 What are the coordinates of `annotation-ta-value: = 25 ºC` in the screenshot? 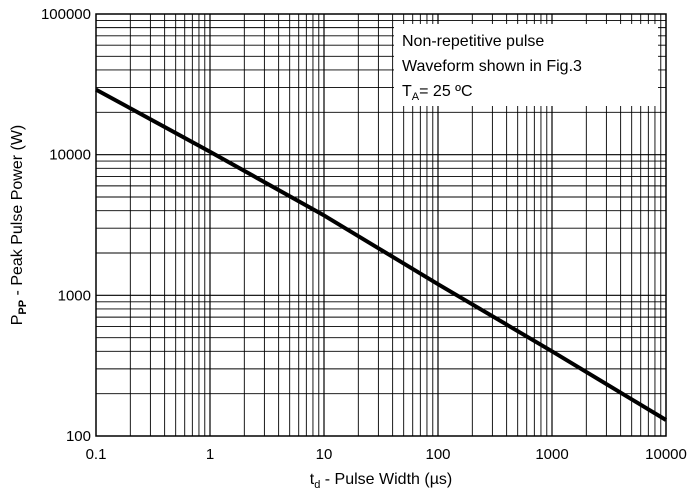 It's located at (445, 91).